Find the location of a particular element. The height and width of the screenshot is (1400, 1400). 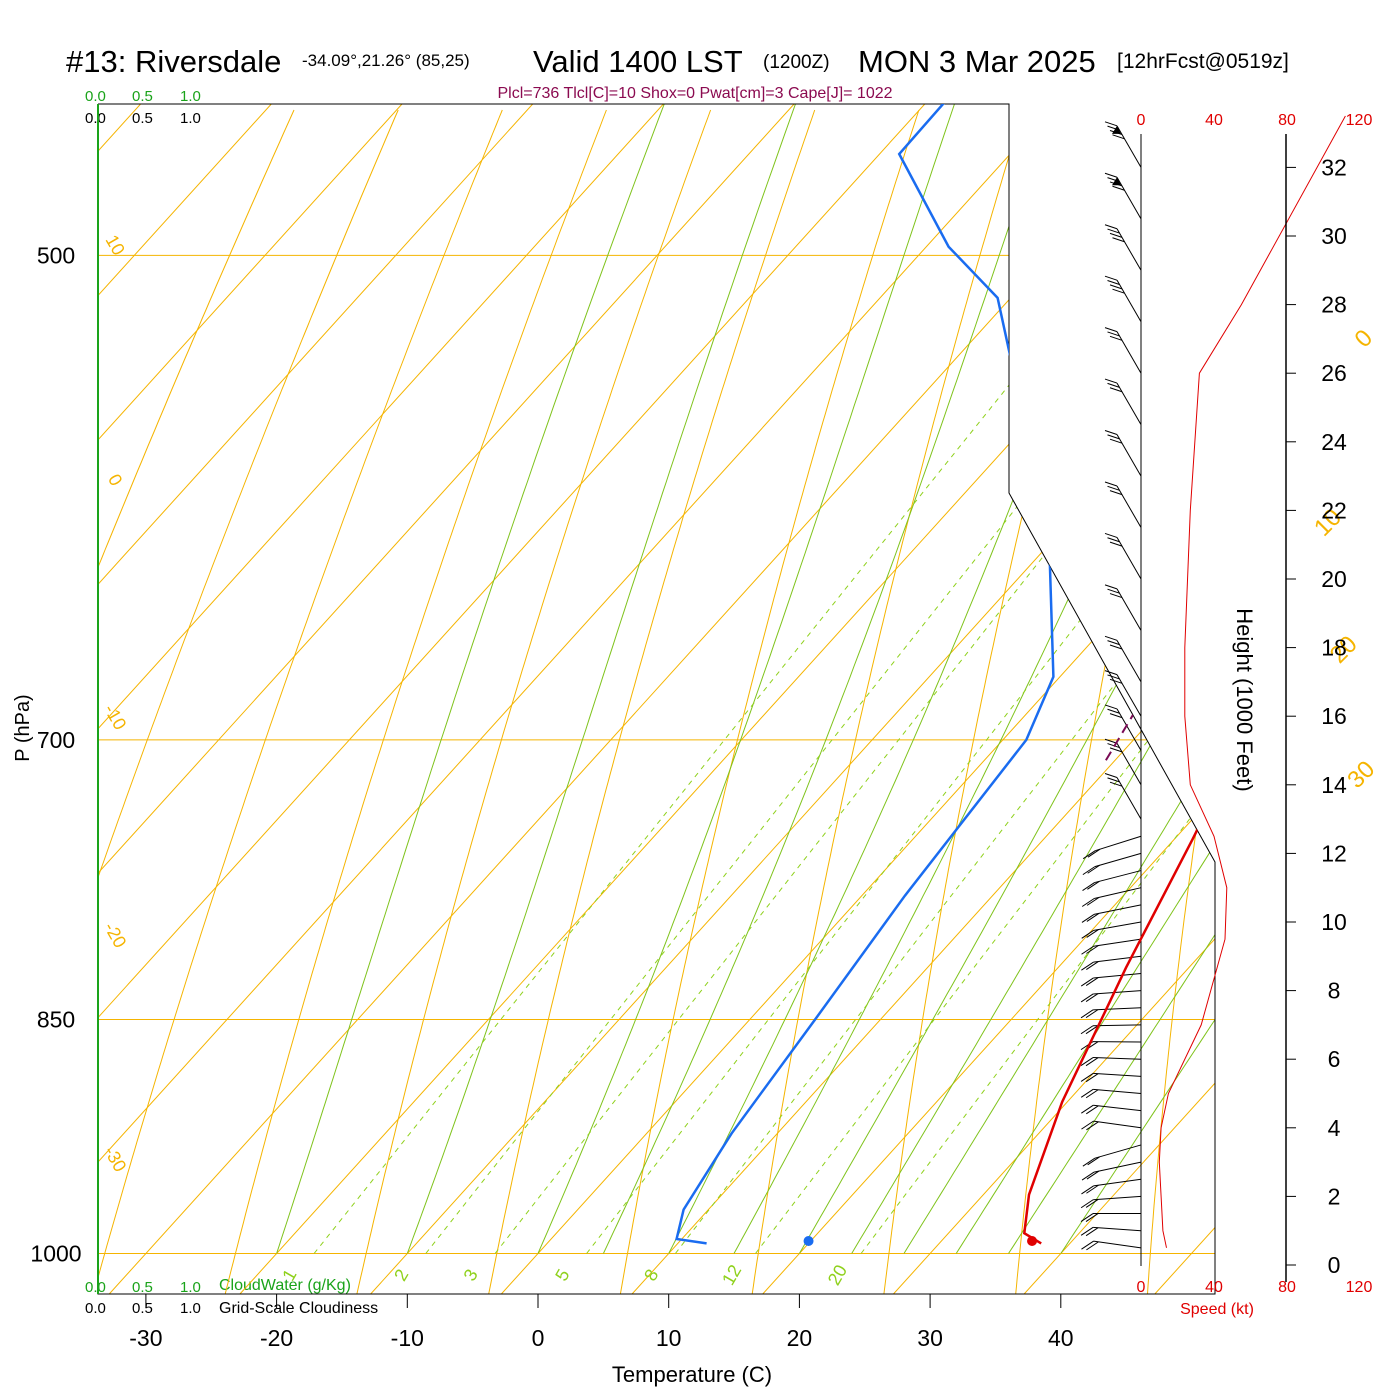

dry-adiabat-line is located at coordinates (1115, 701).